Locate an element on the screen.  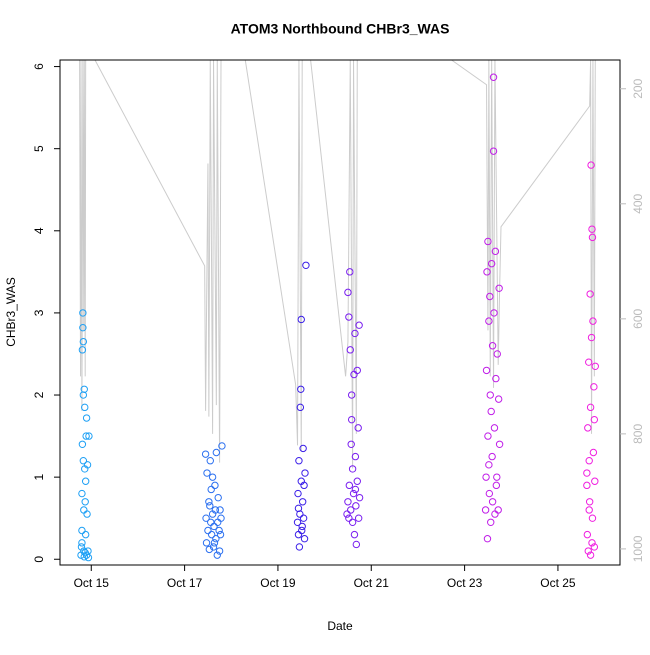
y-tick-label: 0 is located at coordinates (39, 559).